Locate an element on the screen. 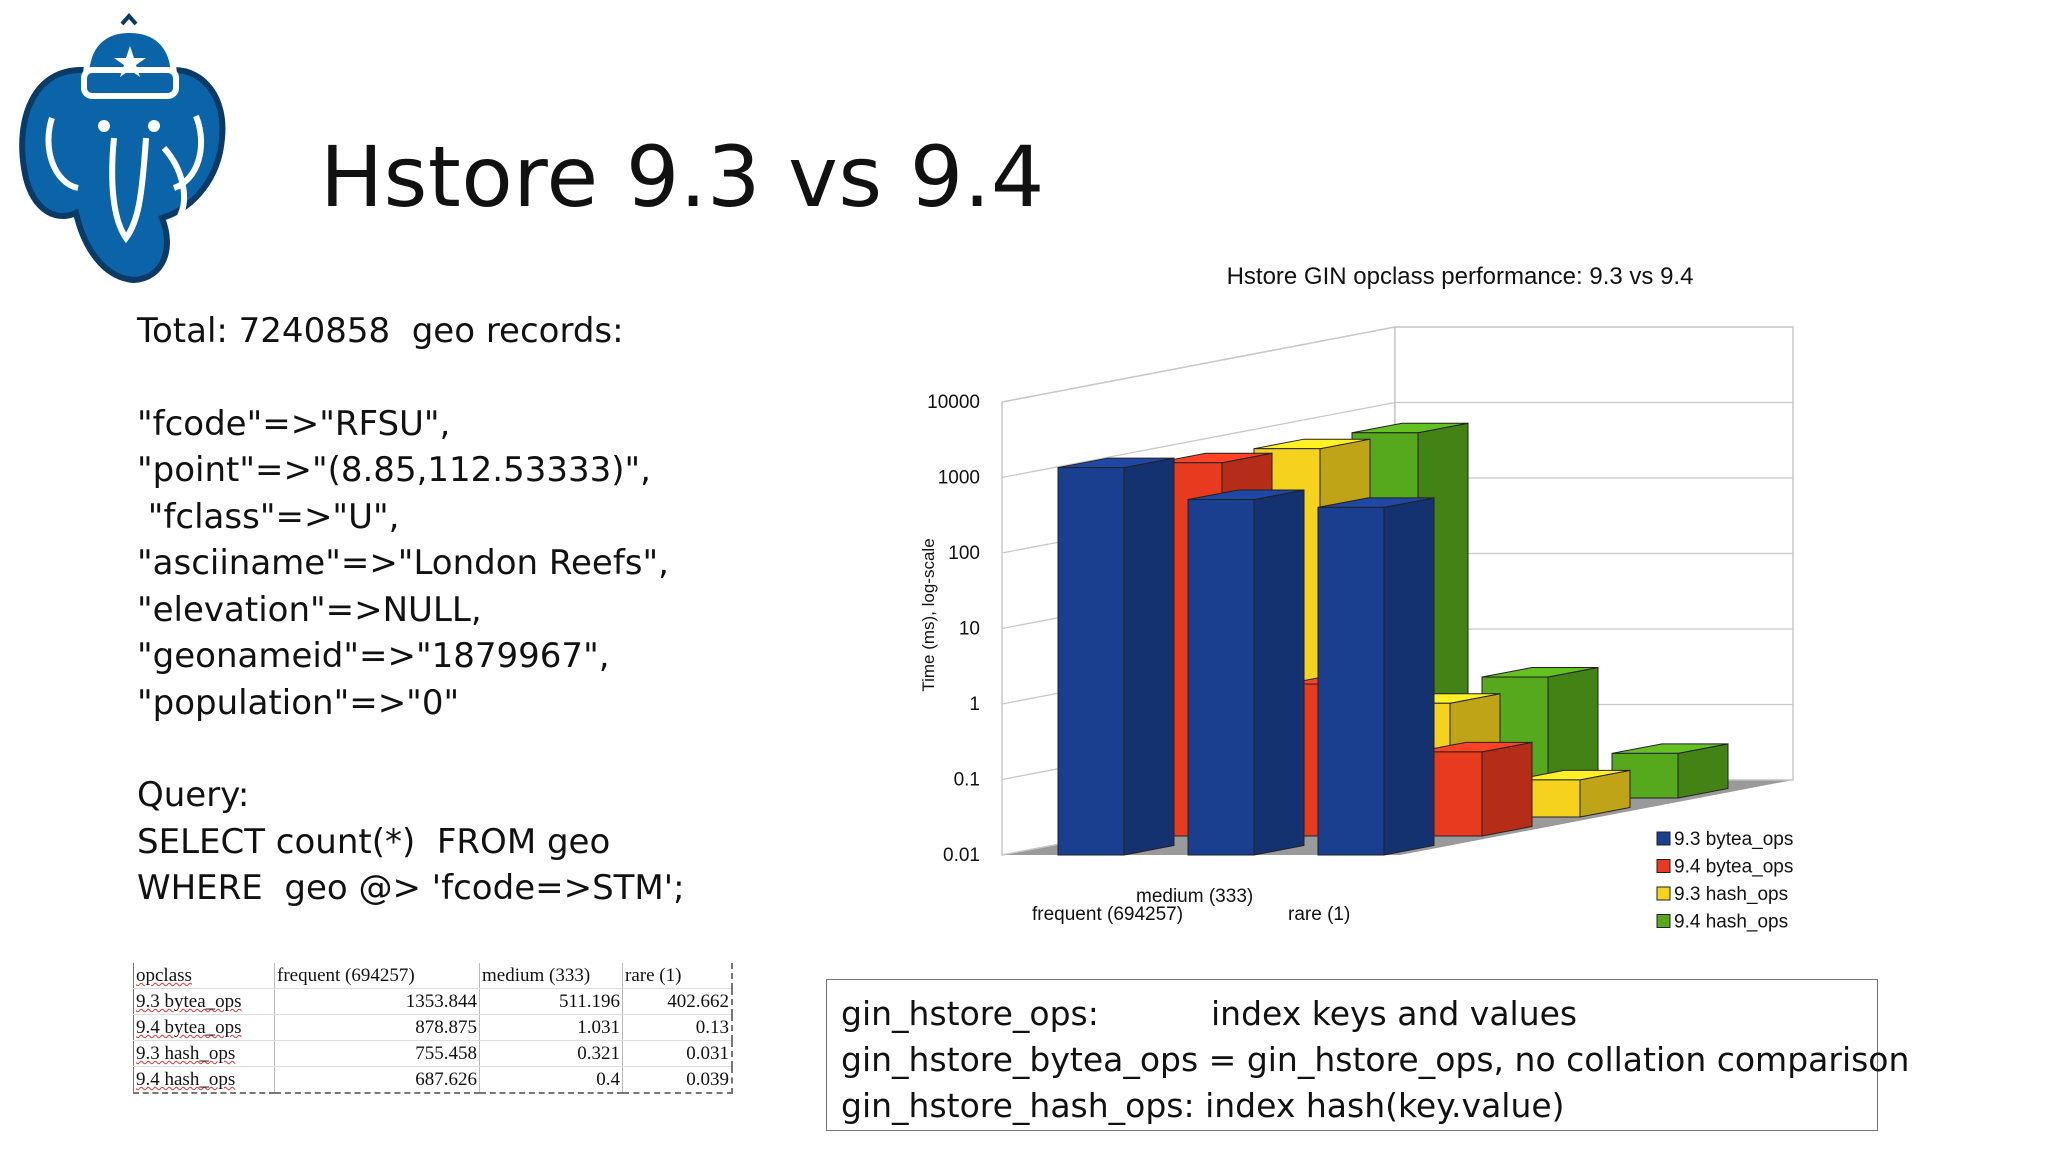  info-line: gin_hstore_ops: index keys and values is located at coordinates (1359, 1014).